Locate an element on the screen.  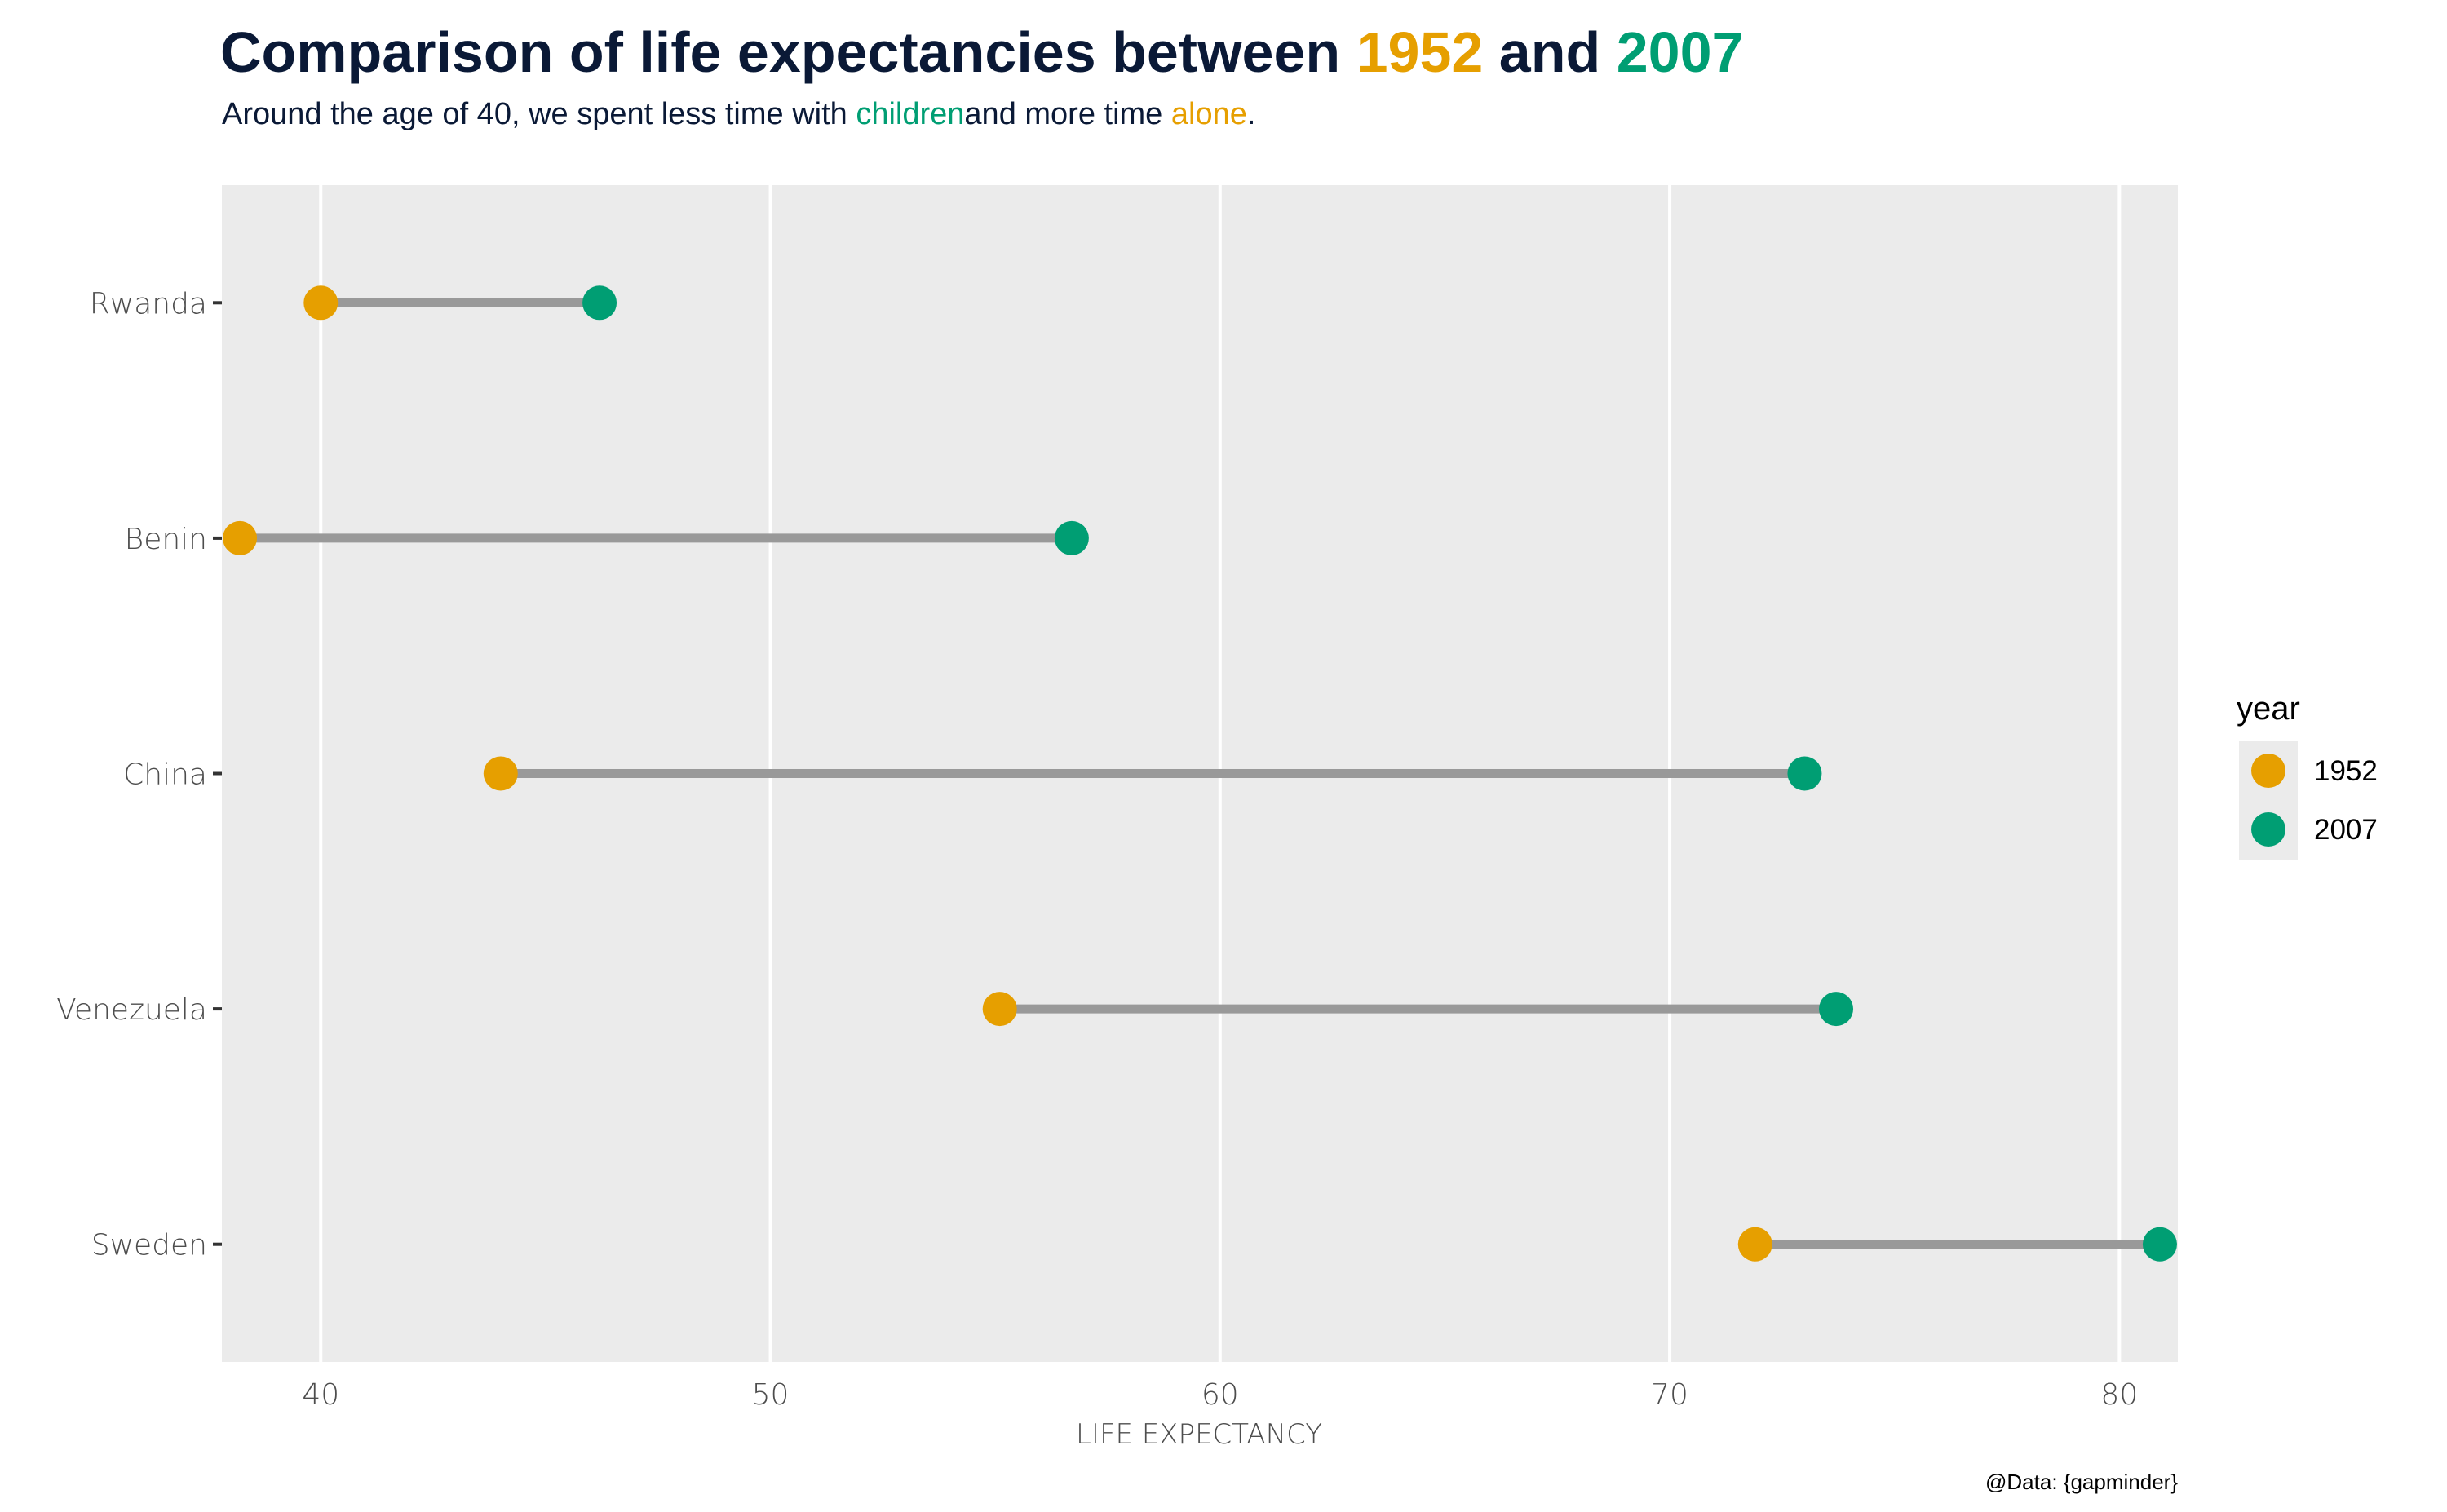
y-axis: Rwanda Benin China Venezuela Sweden is located at coordinates (139, 774).